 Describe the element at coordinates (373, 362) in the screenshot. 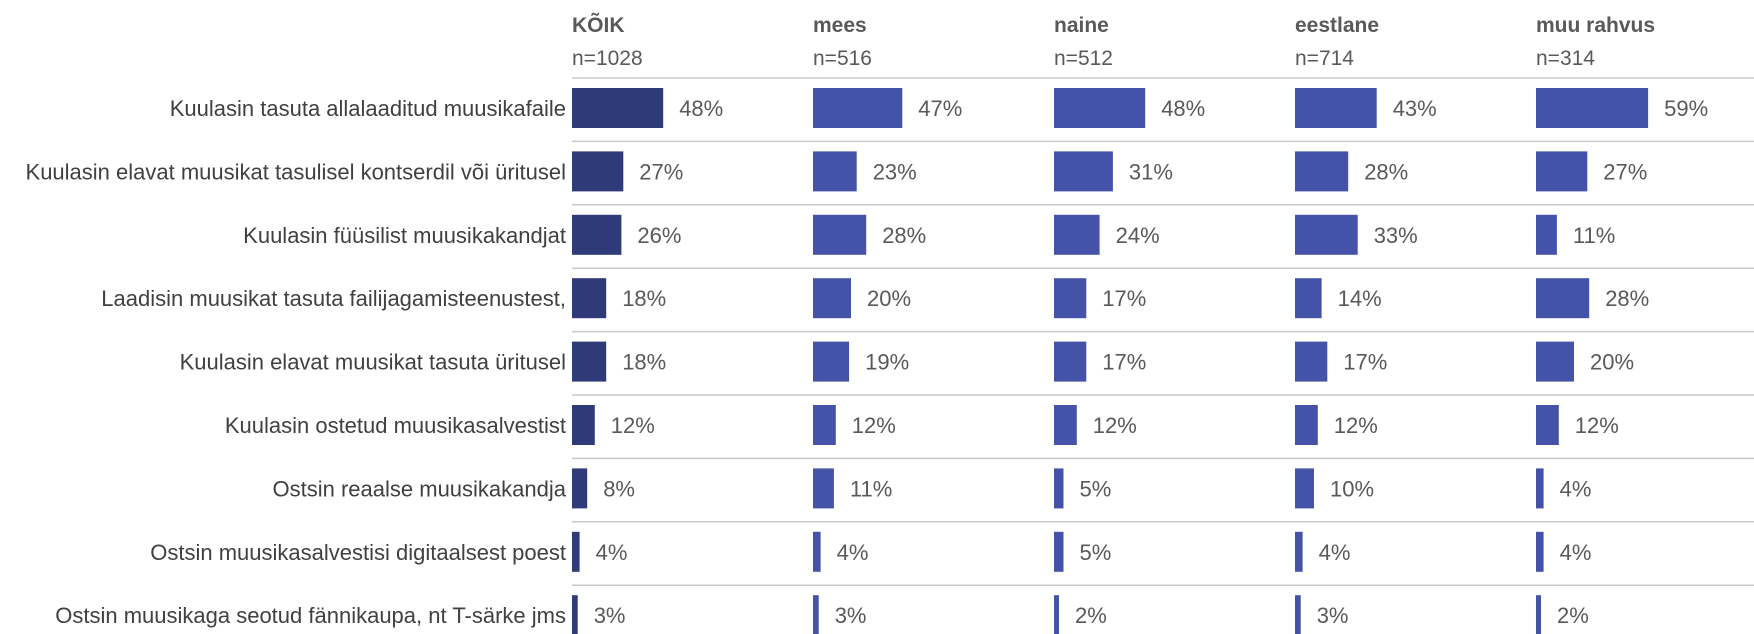

I see `category-label: Kuulasin elavat muusikat tasuta üritusel` at that location.